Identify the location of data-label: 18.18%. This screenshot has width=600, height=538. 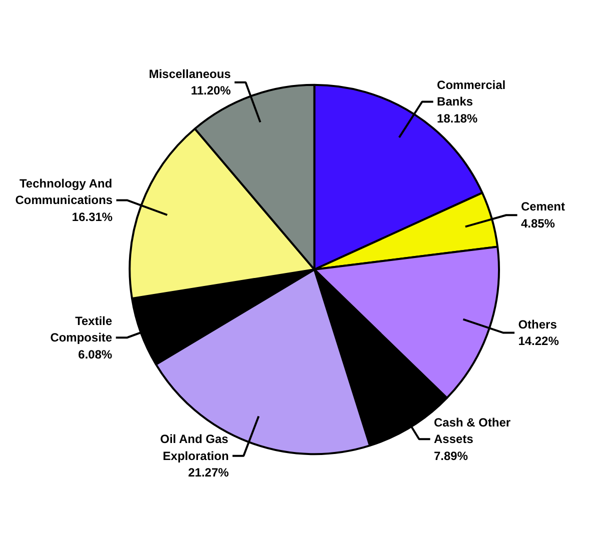
(457, 119).